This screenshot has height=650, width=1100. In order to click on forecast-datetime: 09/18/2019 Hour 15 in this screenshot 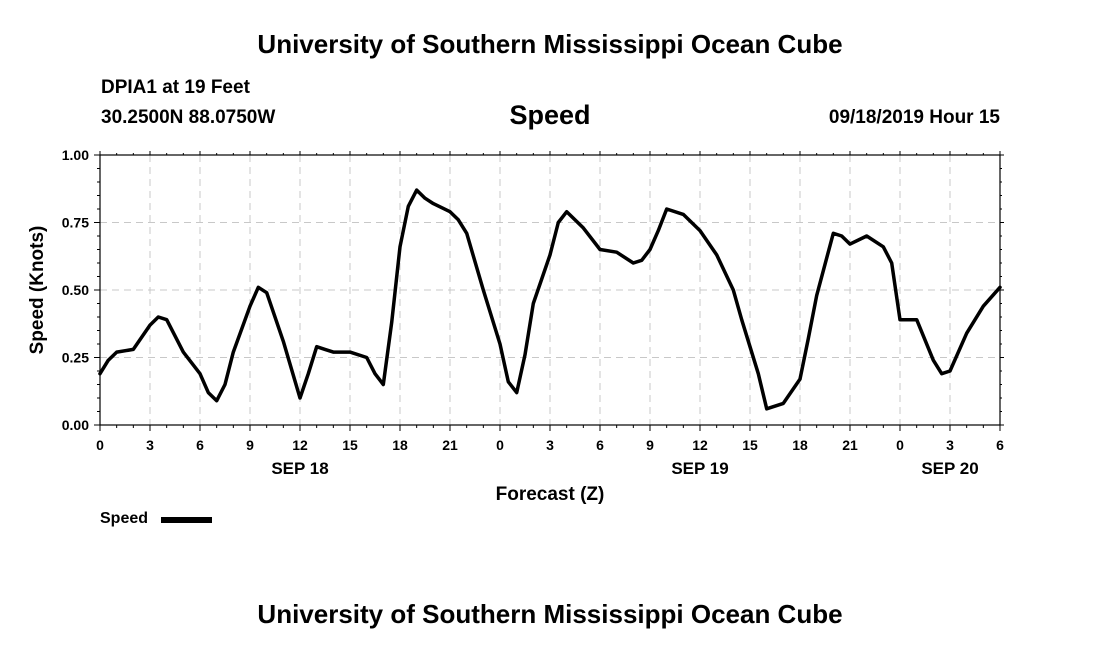, I will do `click(914, 117)`.